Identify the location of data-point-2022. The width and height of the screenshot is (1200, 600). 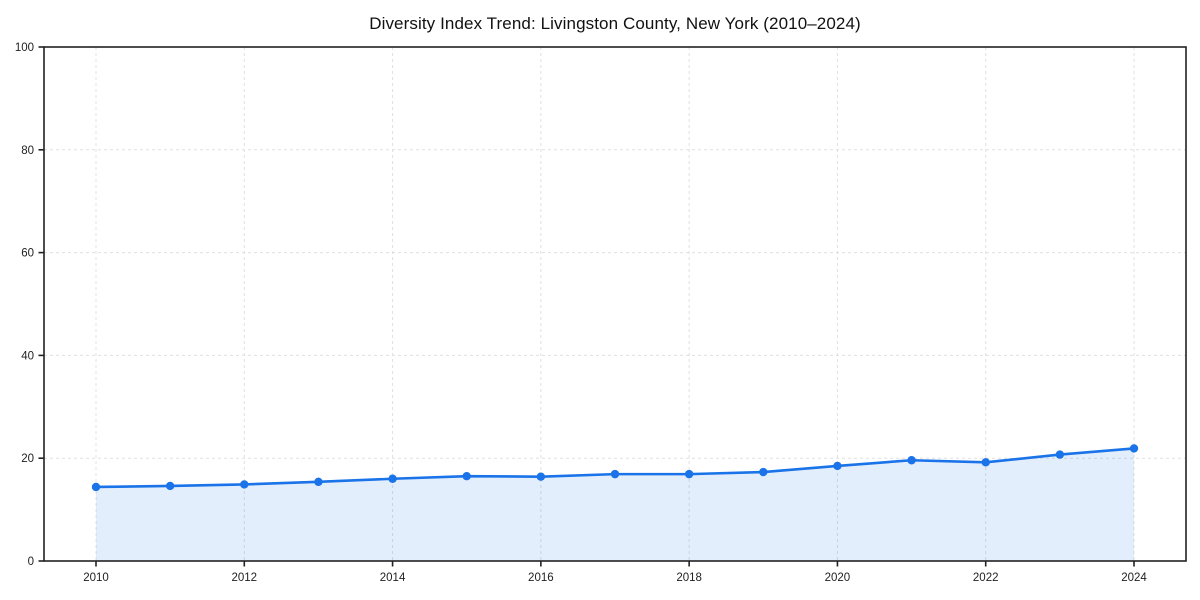
(985, 462).